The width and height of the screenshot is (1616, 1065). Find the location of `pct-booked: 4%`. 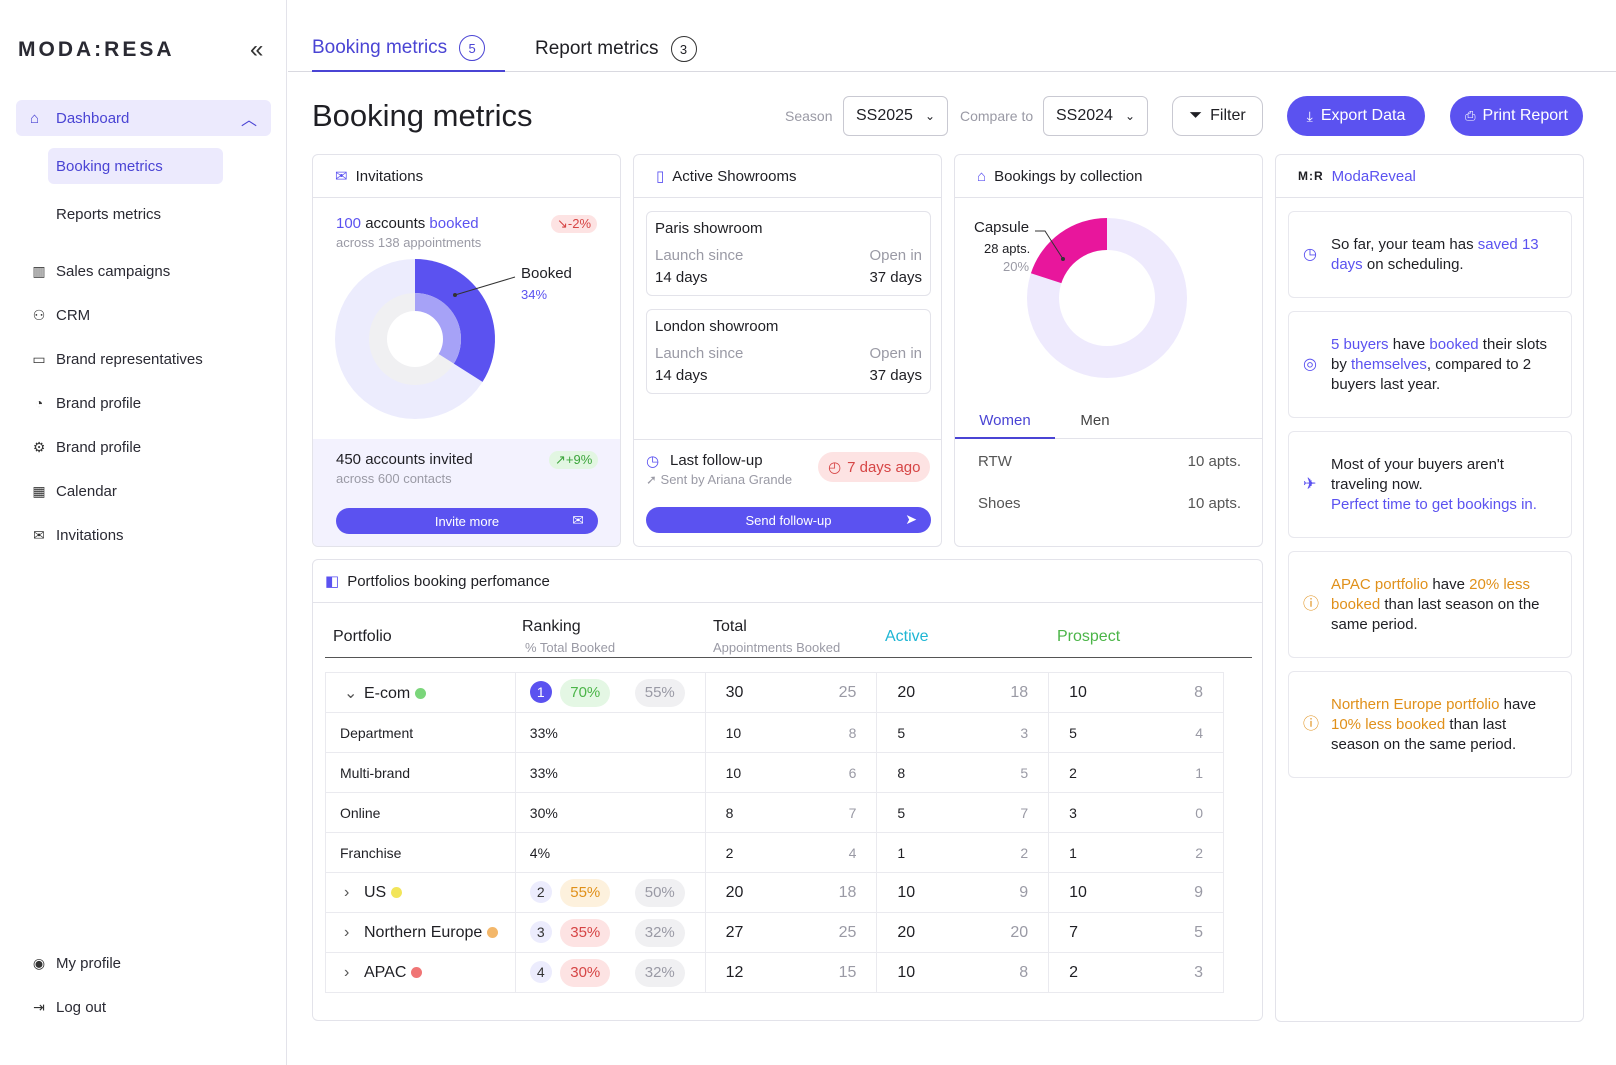

pct-booked: 4% is located at coordinates (610, 852).